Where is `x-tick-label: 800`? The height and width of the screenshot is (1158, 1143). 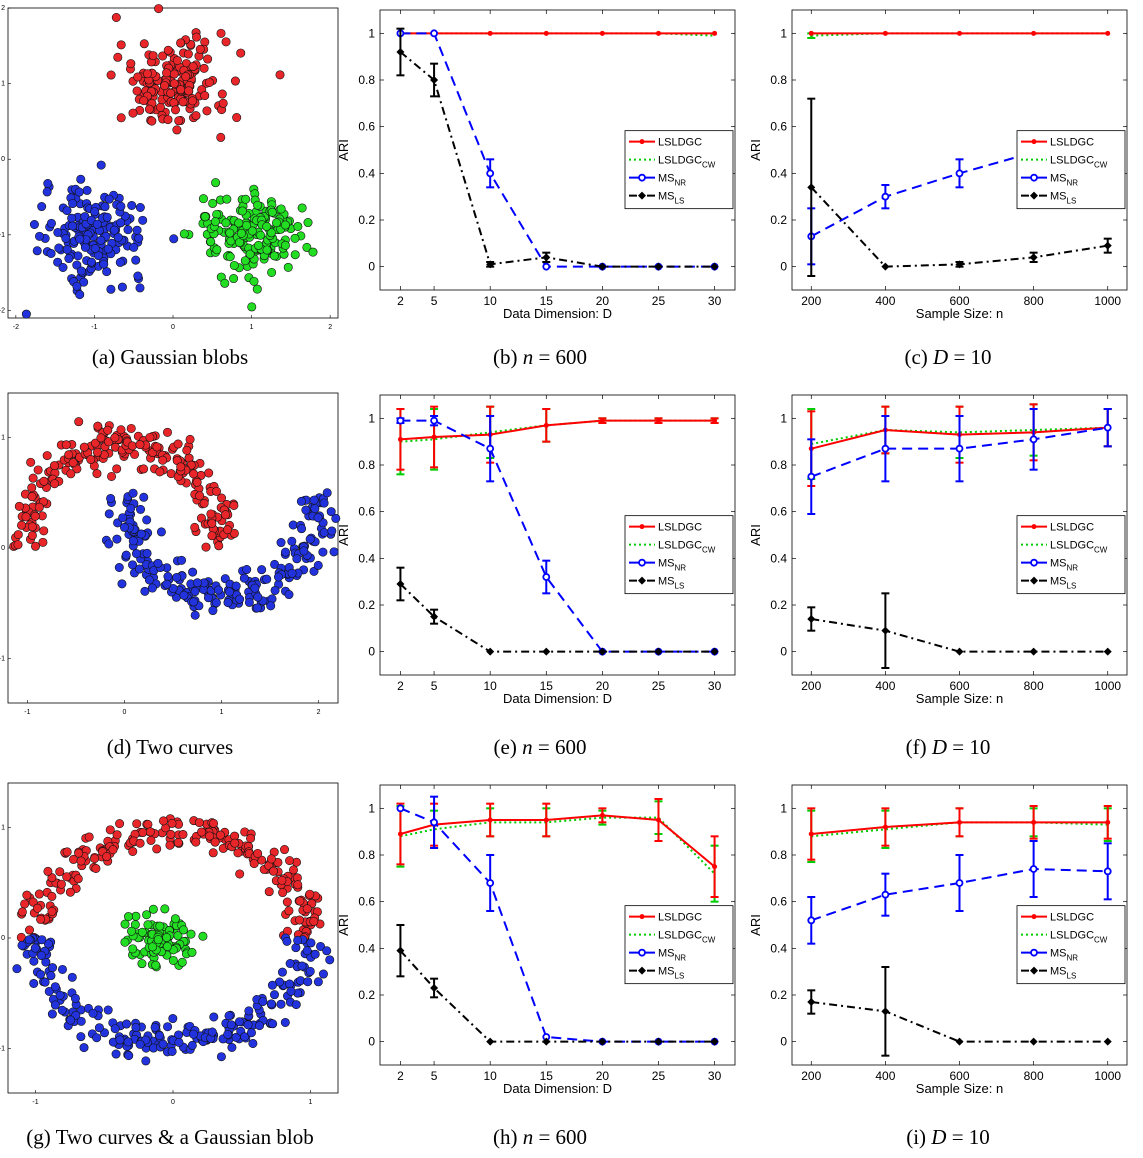 x-tick-label: 800 is located at coordinates (1034, 686).